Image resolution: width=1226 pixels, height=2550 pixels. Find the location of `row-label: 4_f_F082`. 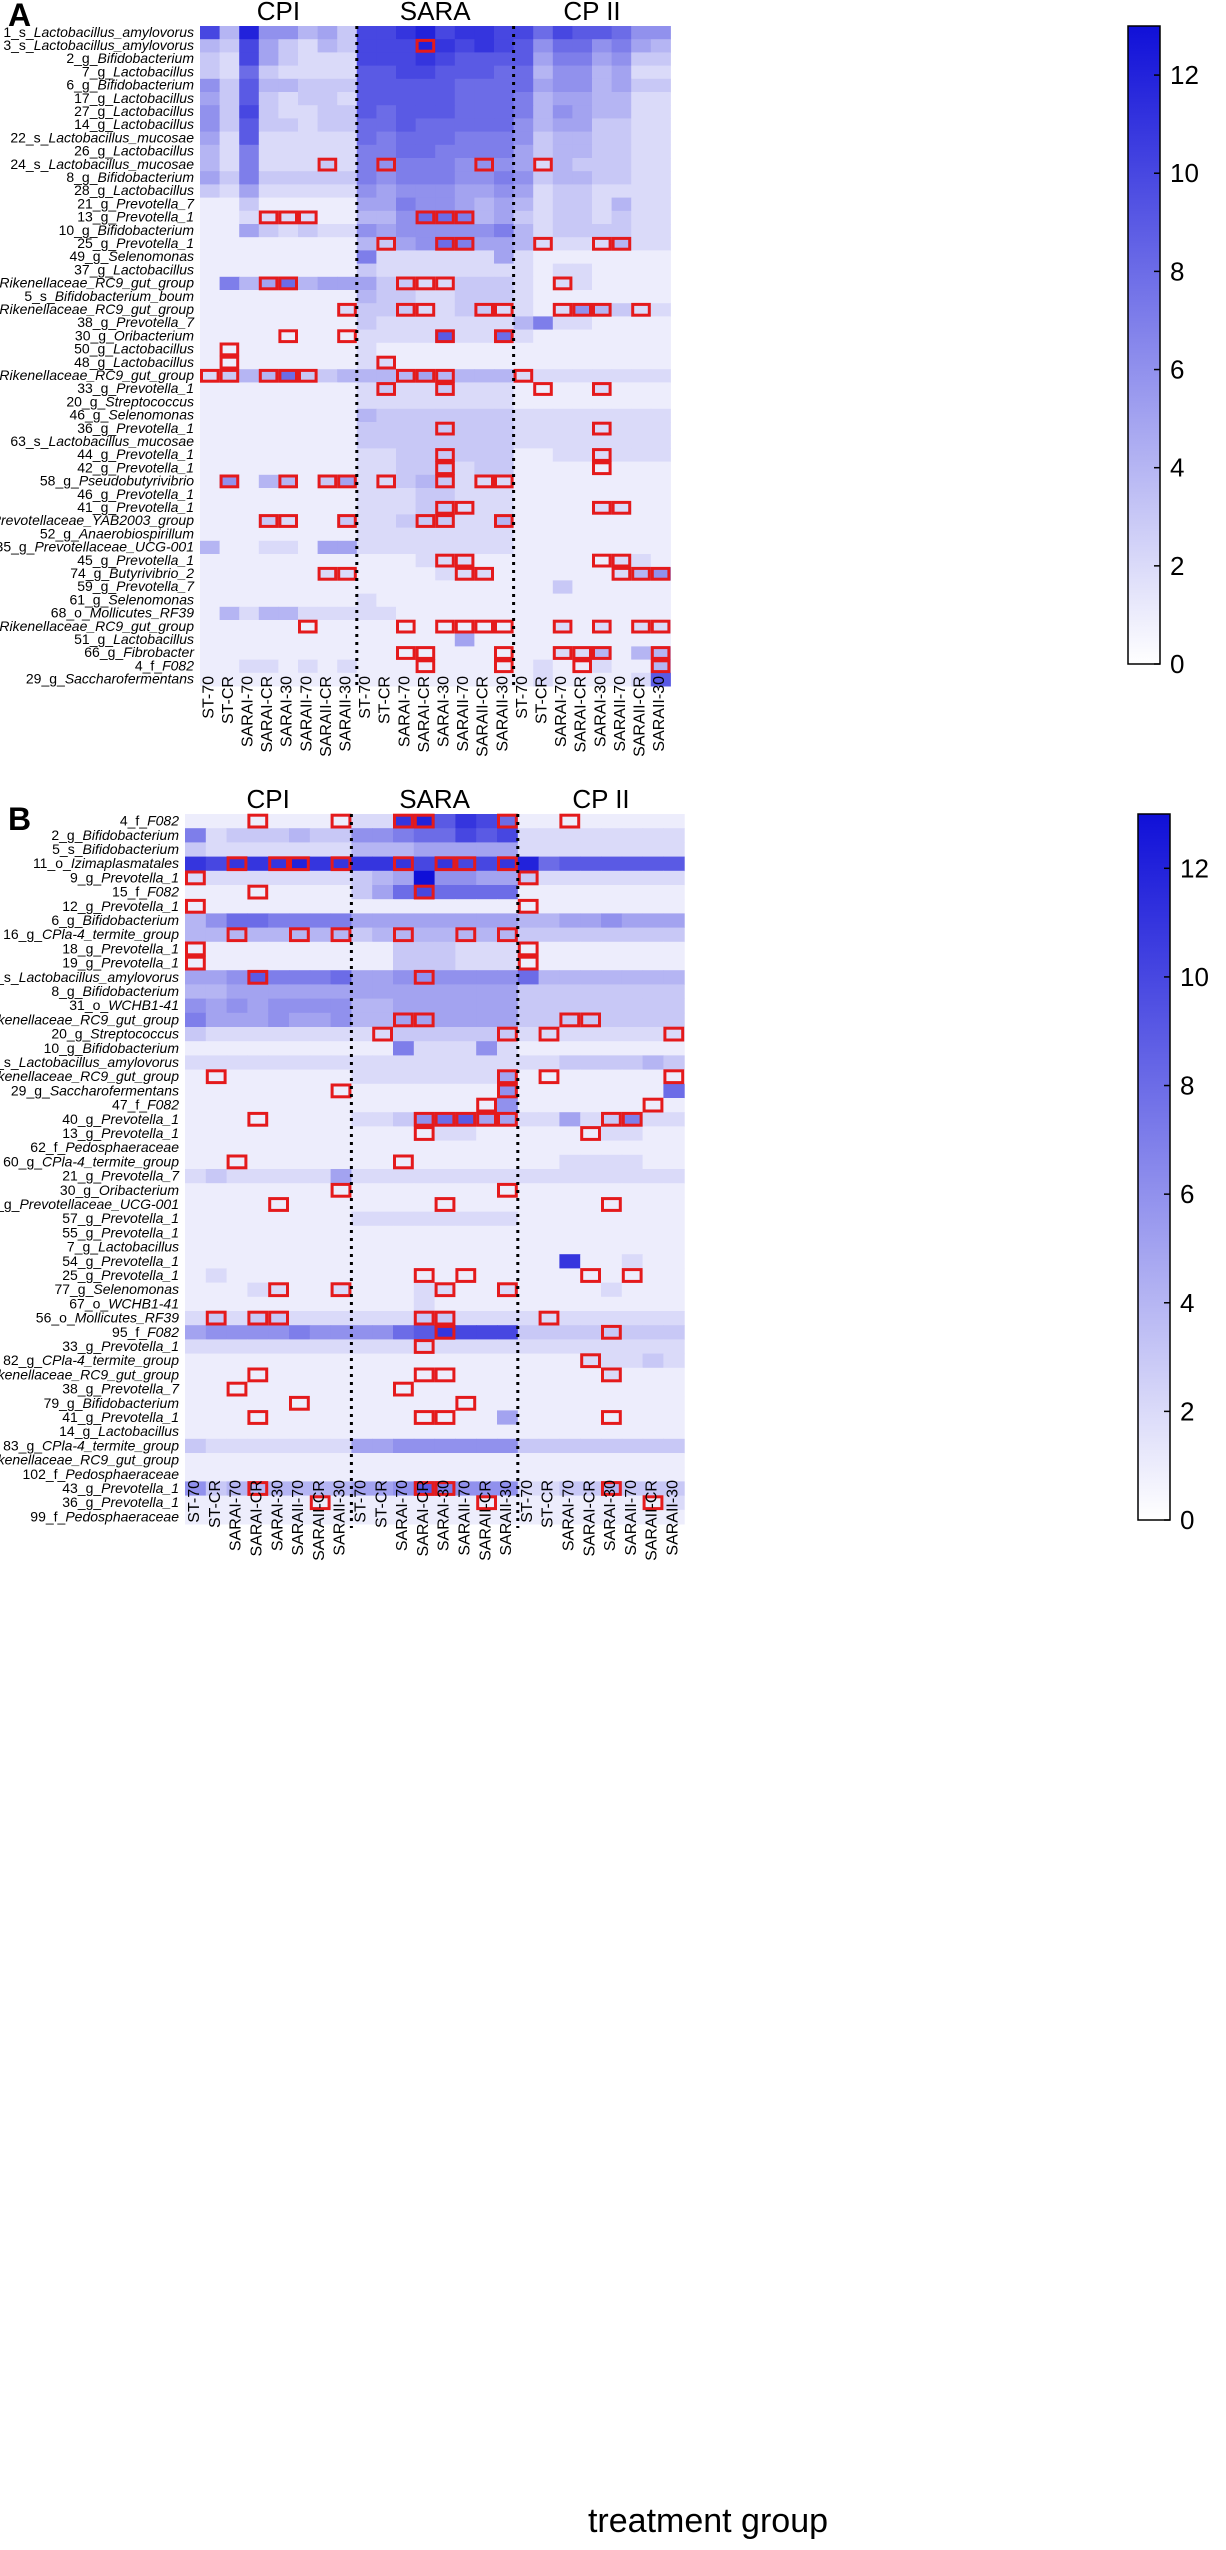

row-label: 4_f_F082 is located at coordinates (149, 821).